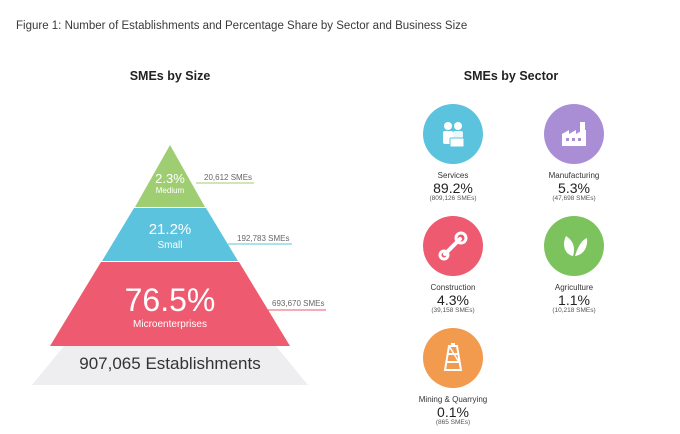 Image resolution: width=680 pixels, height=434 pixels. I want to click on tier-micro-text: 76.5% Microenterprises, so click(170, 307).